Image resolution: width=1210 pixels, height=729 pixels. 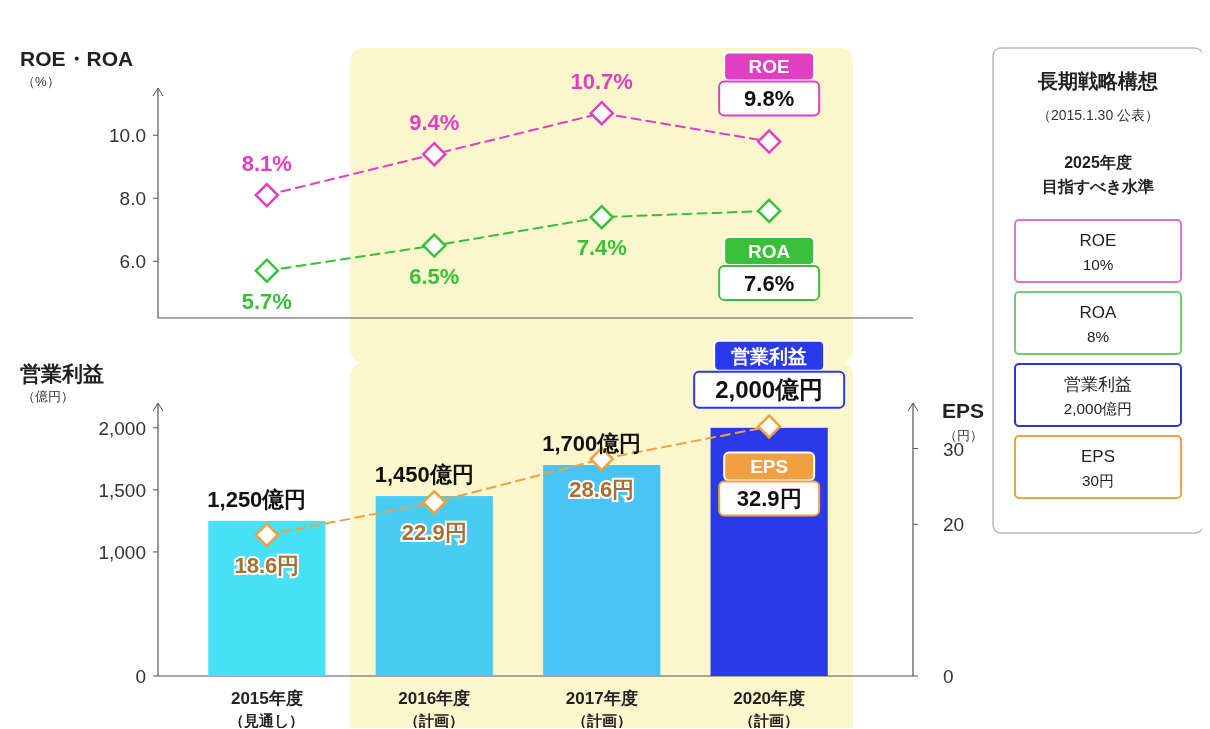 What do you see at coordinates (424, 475) in the screenshot?
I see `data-label: 1,450億円` at bounding box center [424, 475].